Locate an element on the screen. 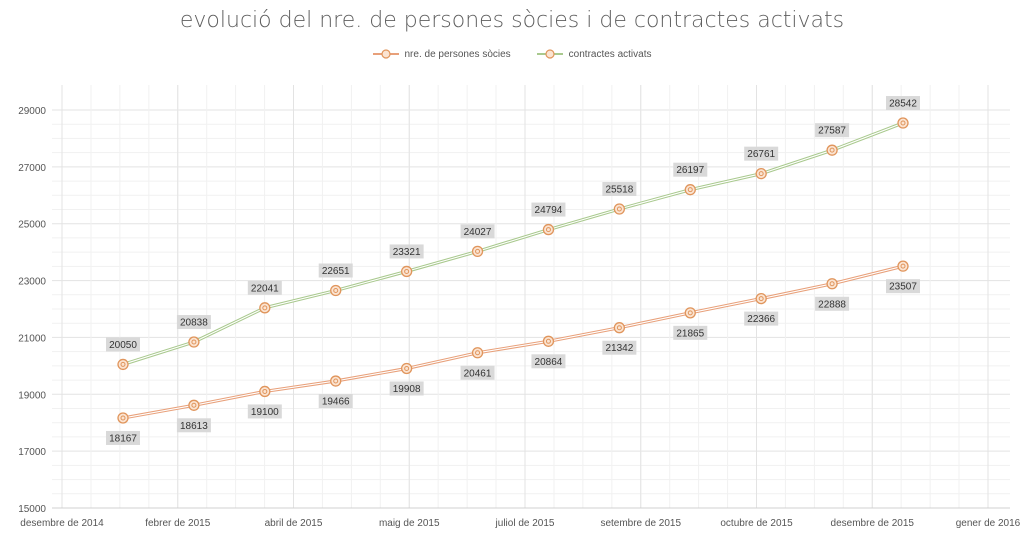 Image resolution: width=1024 pixels, height=539 pixels. legend-item-series-2: contractes activats is located at coordinates (594, 54).